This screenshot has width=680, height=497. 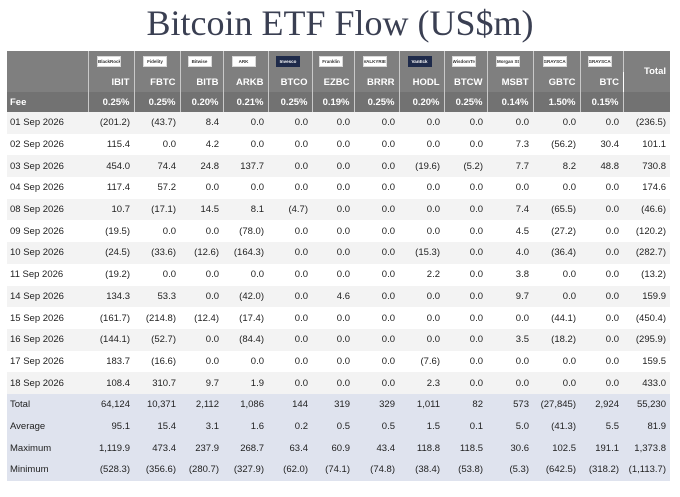 I want to click on summary-cell: 0.5, so click(x=333, y=426).